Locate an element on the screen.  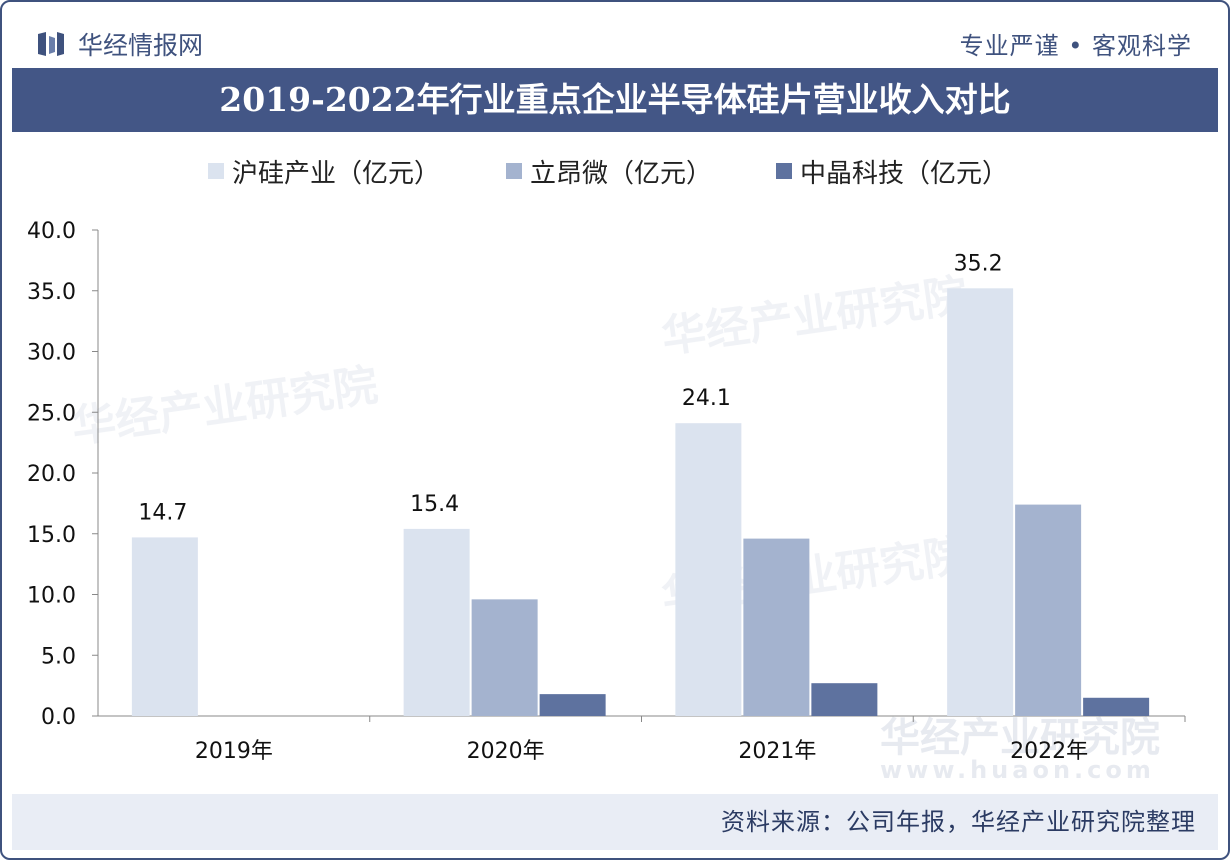
data-label: 14.7 is located at coordinates (162, 512).